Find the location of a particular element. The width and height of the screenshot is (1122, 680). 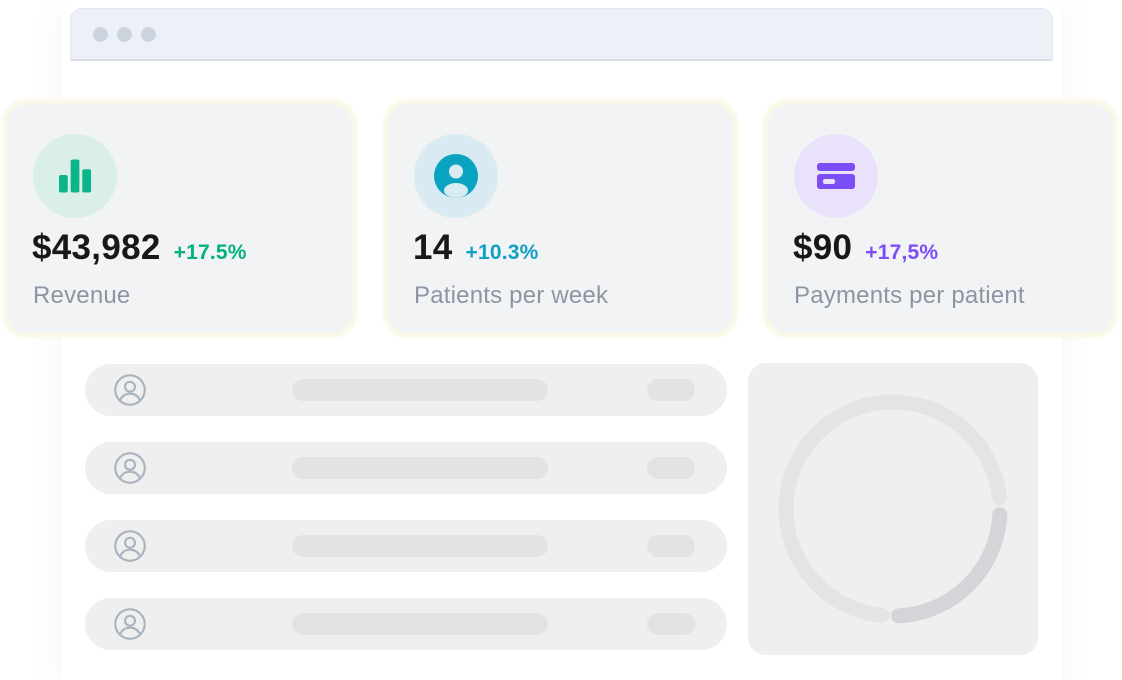

stat-card-payments-per-patient: $90 +17,5% Payments per patient is located at coordinates (940, 218).